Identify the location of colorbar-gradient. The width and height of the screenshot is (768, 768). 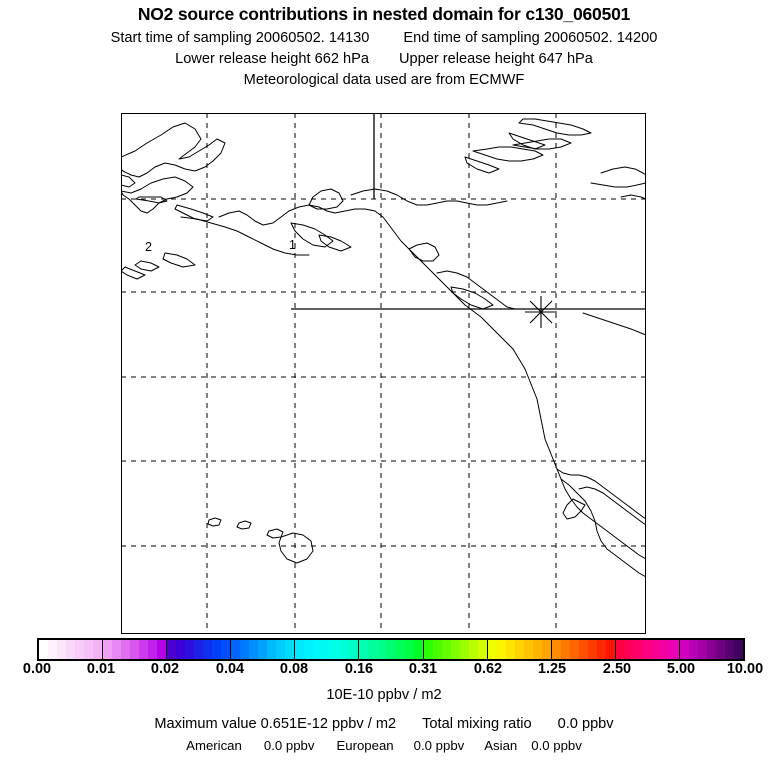
(391, 649).